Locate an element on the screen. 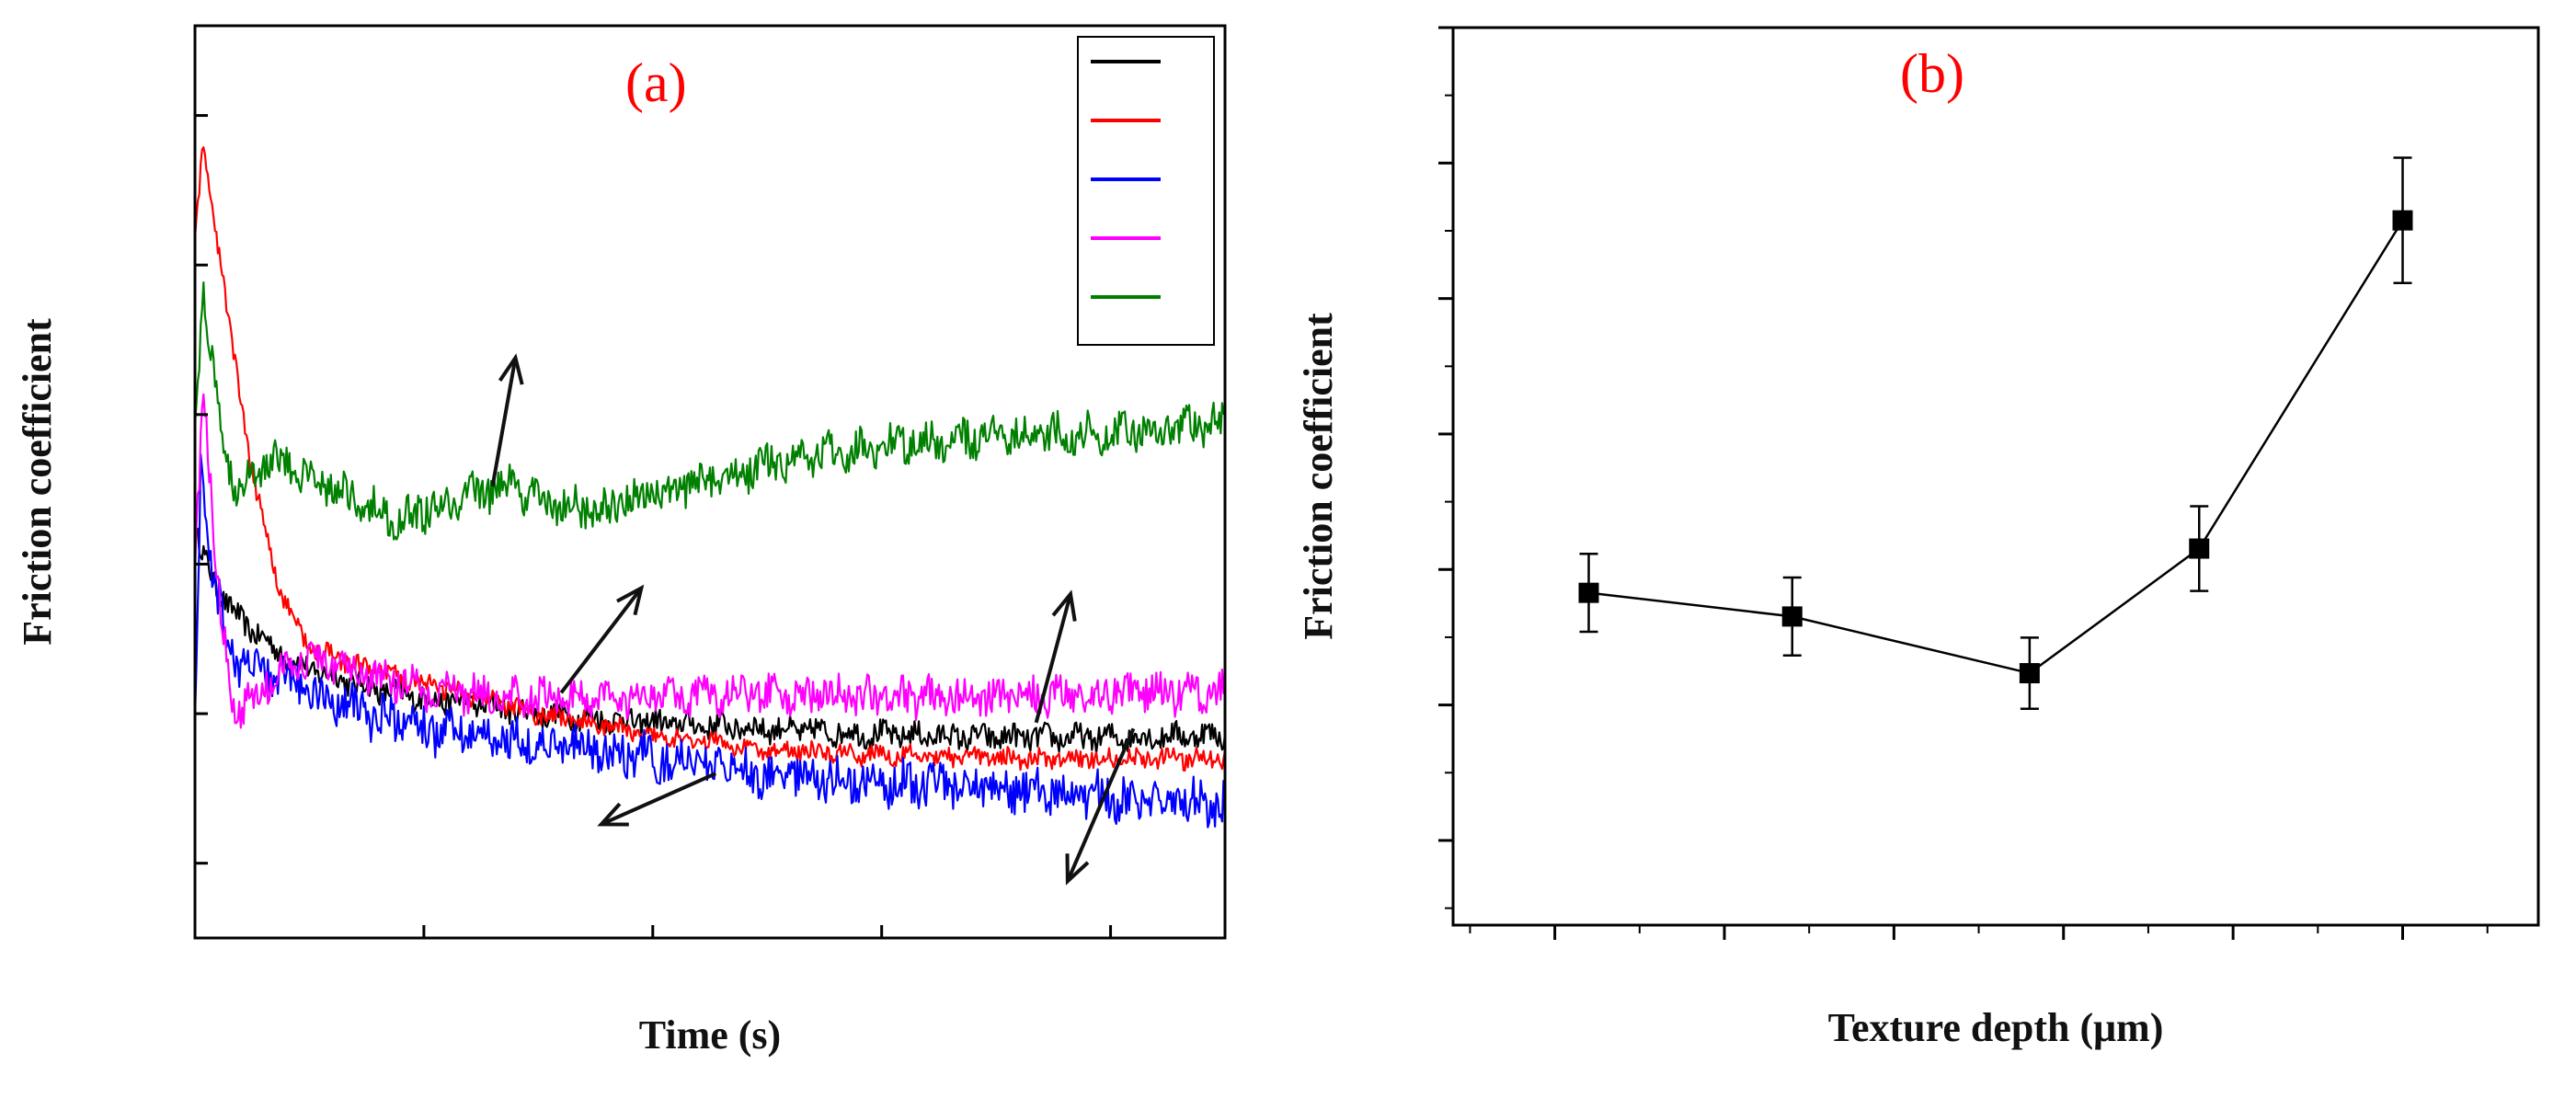  callout-arrowhead-h4 is located at coordinates (631, 600).